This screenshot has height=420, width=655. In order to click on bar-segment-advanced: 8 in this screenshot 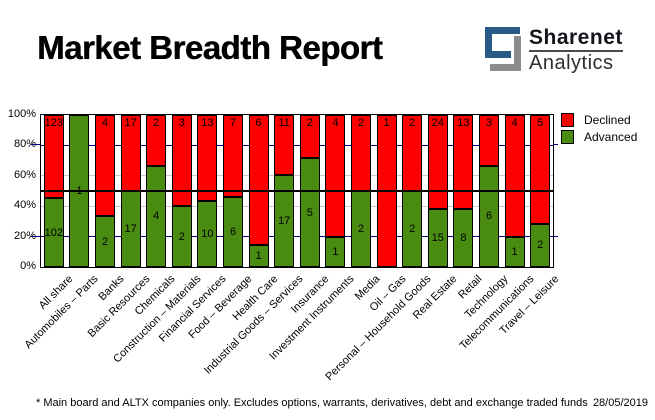, I will do `click(463, 238)`.